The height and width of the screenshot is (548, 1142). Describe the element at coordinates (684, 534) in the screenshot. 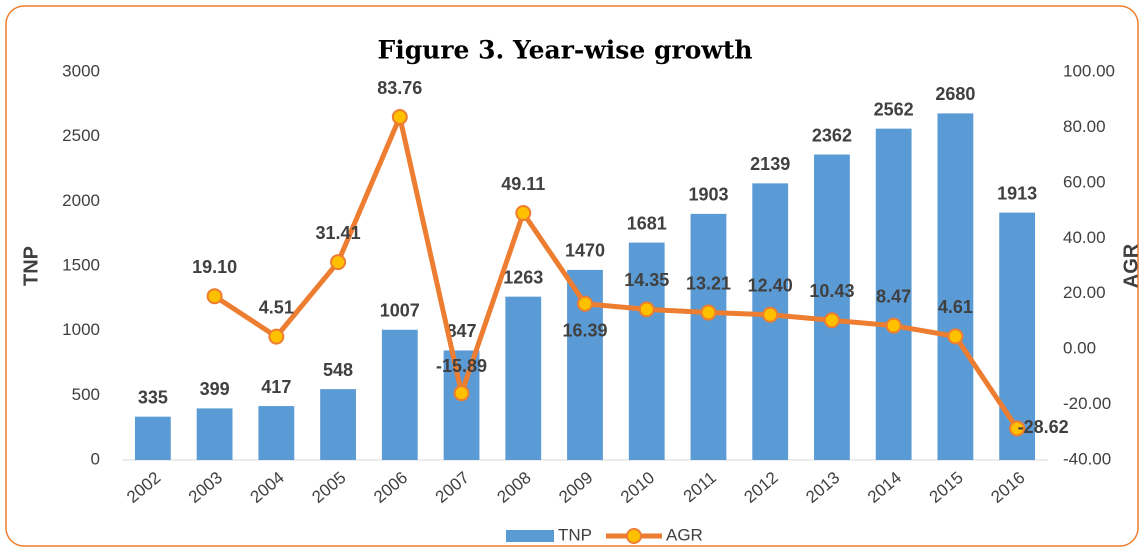

I see `legend-label: AGR` at that location.